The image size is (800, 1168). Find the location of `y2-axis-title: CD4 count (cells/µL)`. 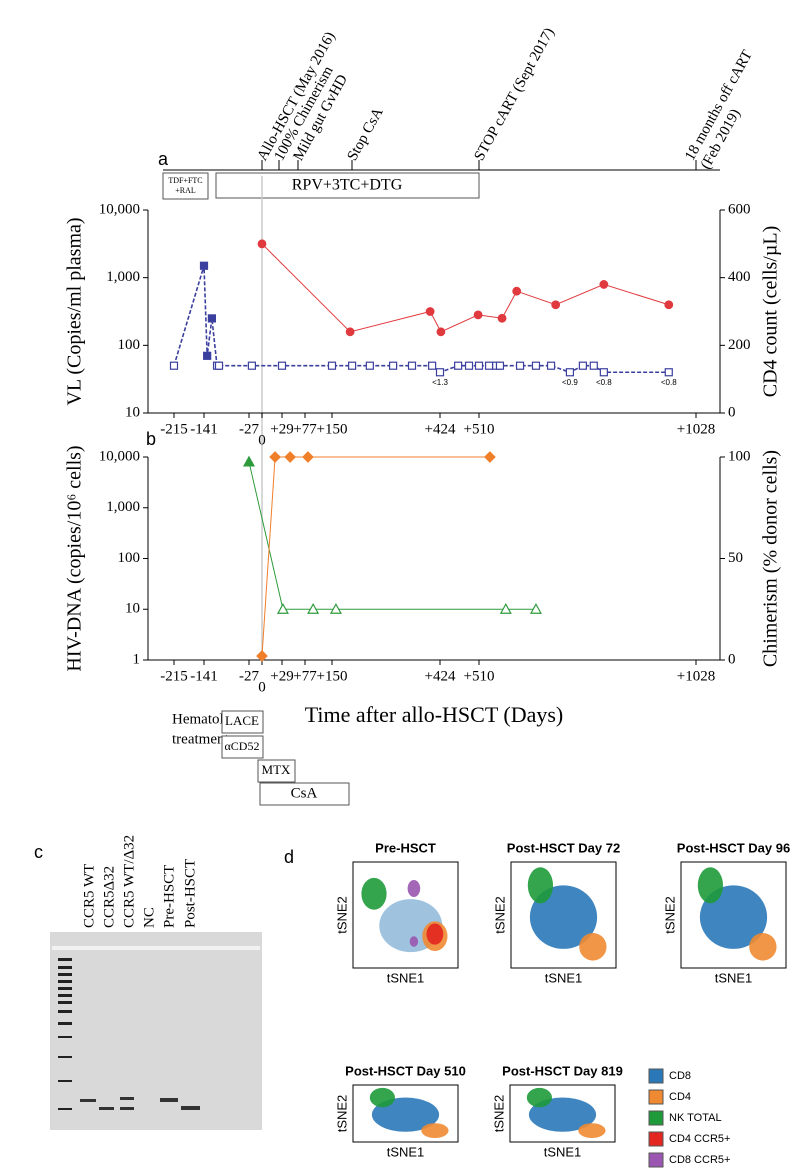

y2-axis-title: CD4 count (cells/µL) is located at coordinates (771, 311).